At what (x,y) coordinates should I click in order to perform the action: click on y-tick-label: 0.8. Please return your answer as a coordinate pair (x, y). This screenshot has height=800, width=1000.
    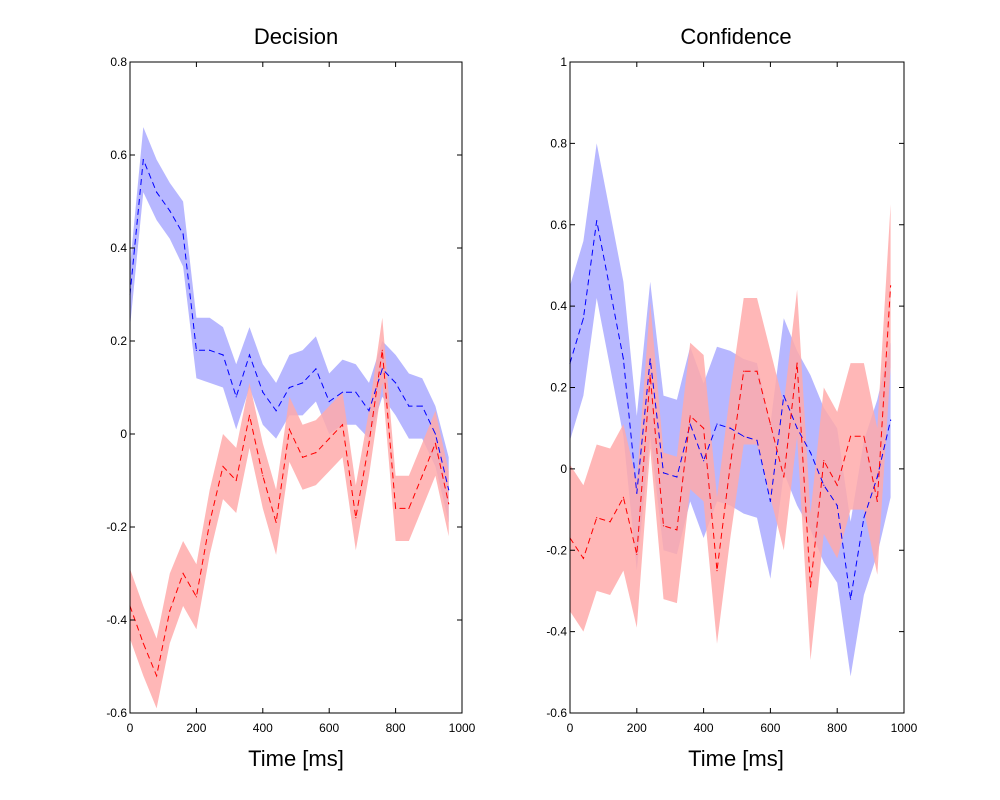
    Looking at the image, I should click on (558, 143).